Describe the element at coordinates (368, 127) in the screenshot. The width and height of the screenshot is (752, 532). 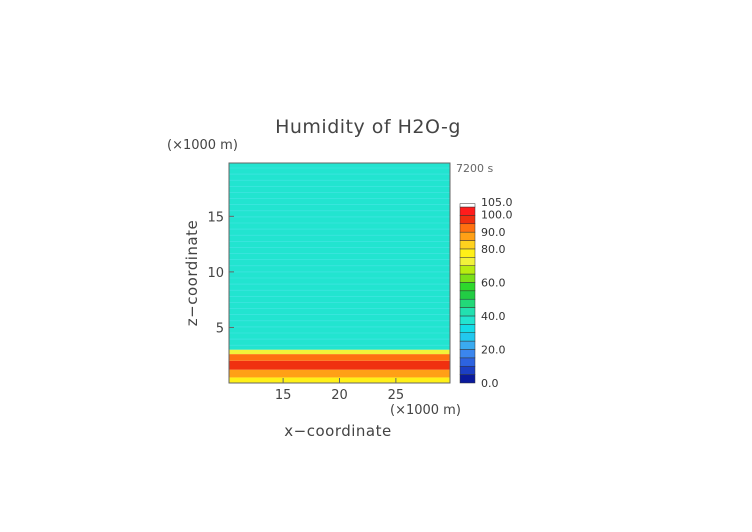
I see `chart-title: Humidity of H2O-g` at that location.